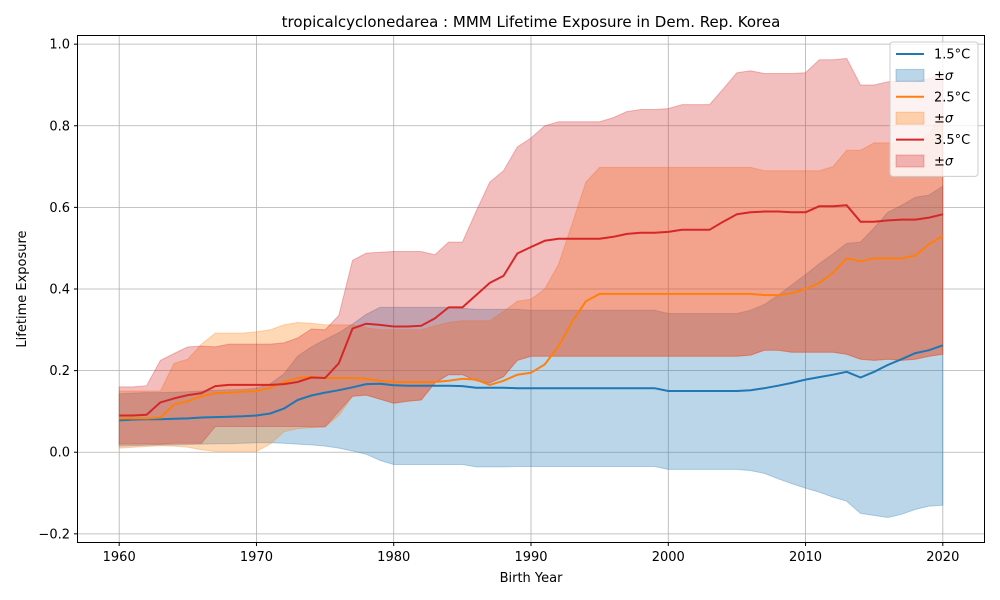  I want to click on y-axis-ticks: −0.2 0.0 0.2 0.4 0.6 0.8 1.0, so click(58, 290).